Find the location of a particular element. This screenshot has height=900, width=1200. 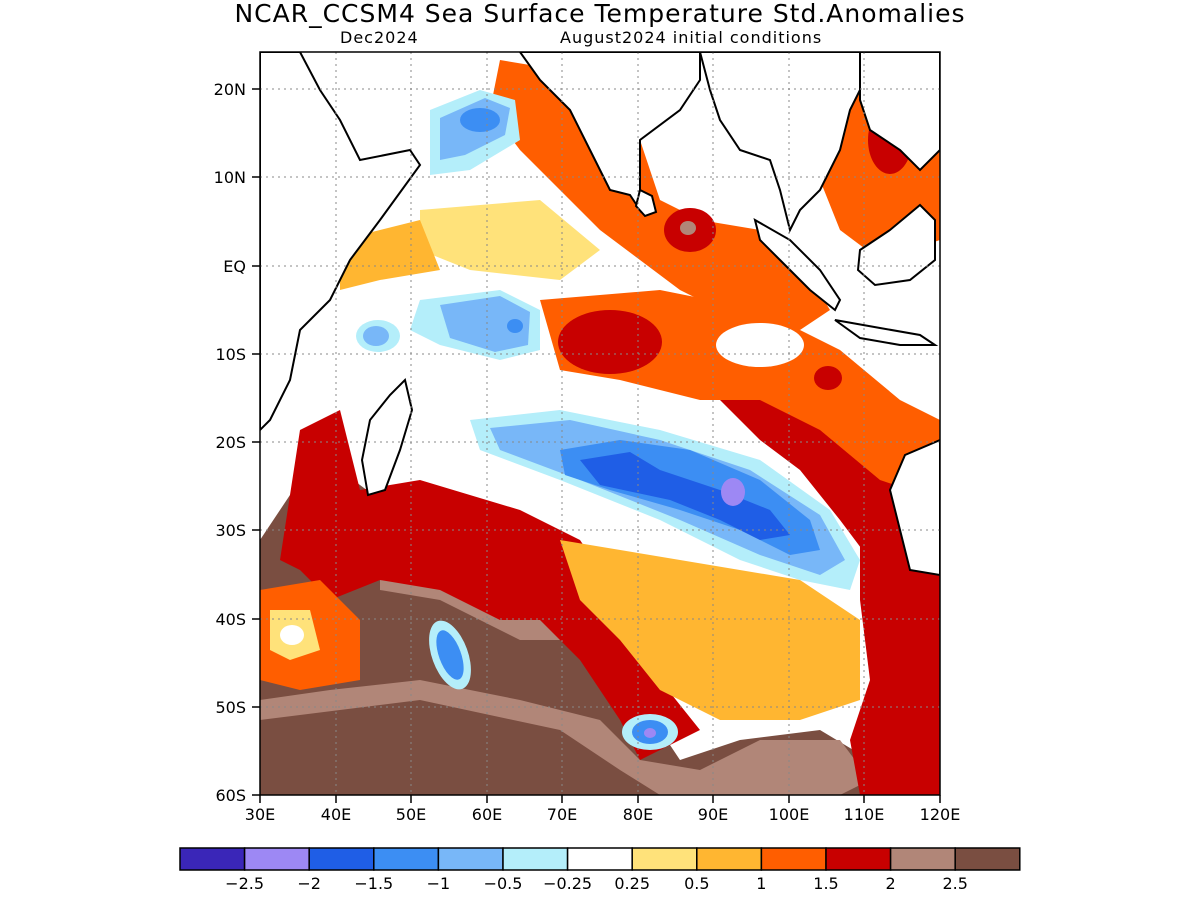

land-southeast-asia is located at coordinates (779, 142).